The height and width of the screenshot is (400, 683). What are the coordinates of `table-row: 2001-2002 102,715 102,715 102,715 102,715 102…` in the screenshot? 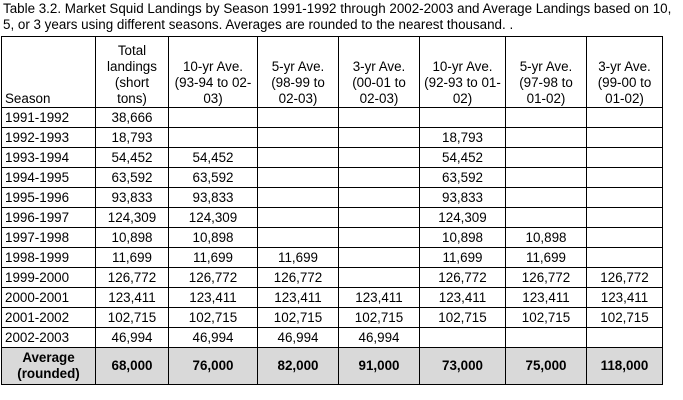 It's located at (332, 317).